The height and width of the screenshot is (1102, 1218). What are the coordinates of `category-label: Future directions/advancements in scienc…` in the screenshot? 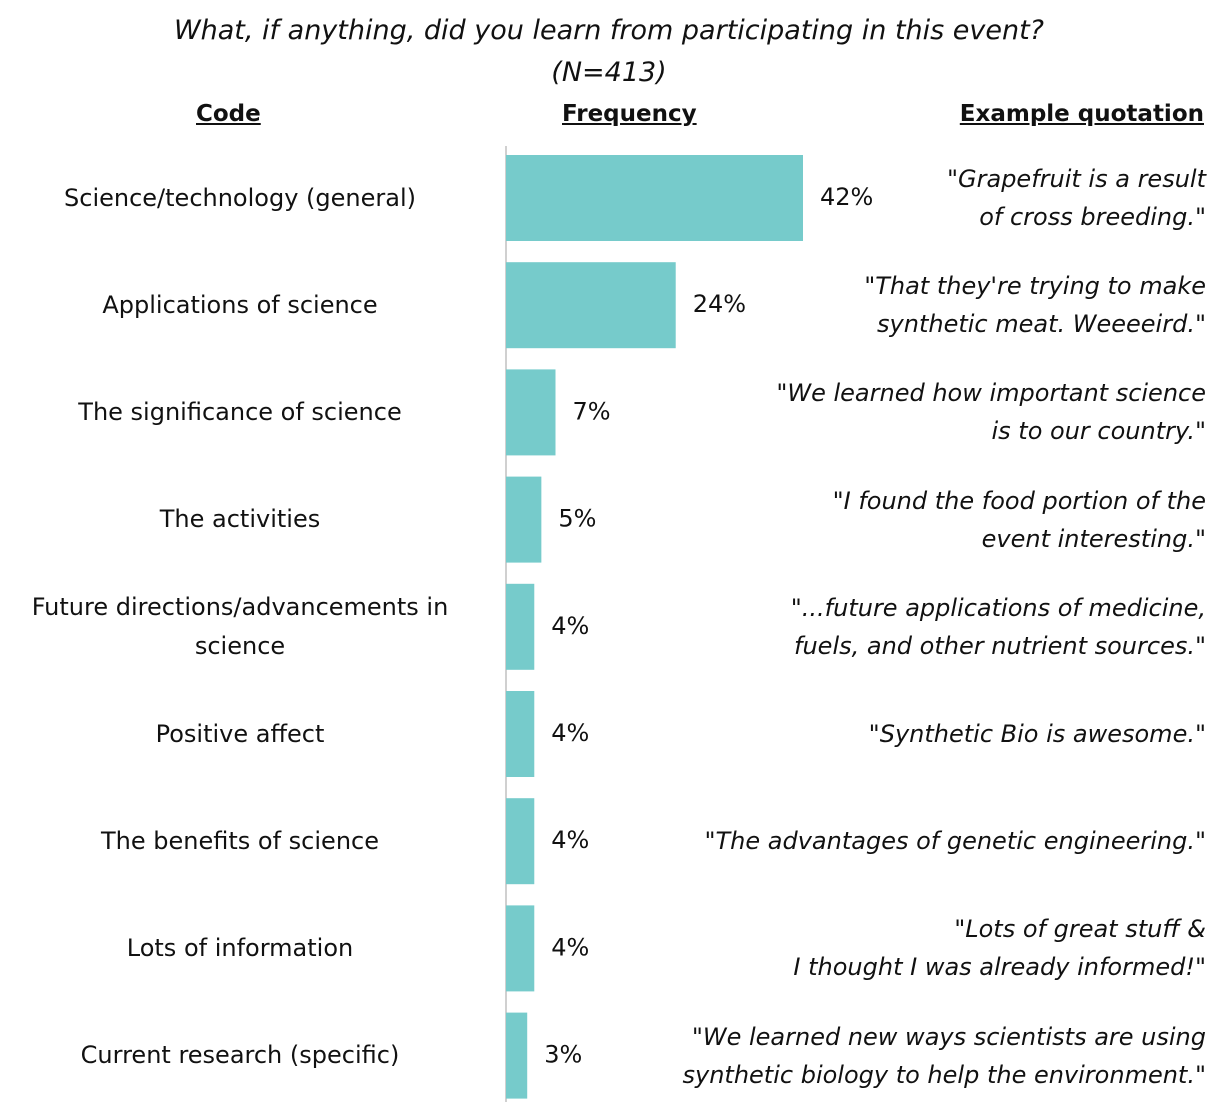 It's located at (240, 626).